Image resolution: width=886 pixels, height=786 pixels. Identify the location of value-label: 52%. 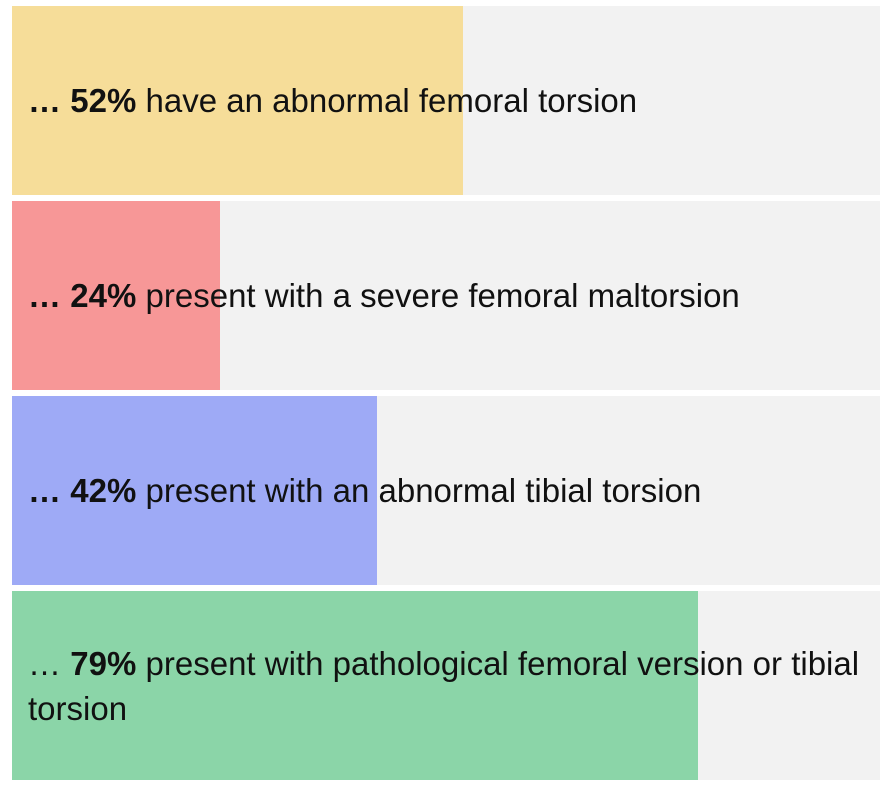
(103, 100).